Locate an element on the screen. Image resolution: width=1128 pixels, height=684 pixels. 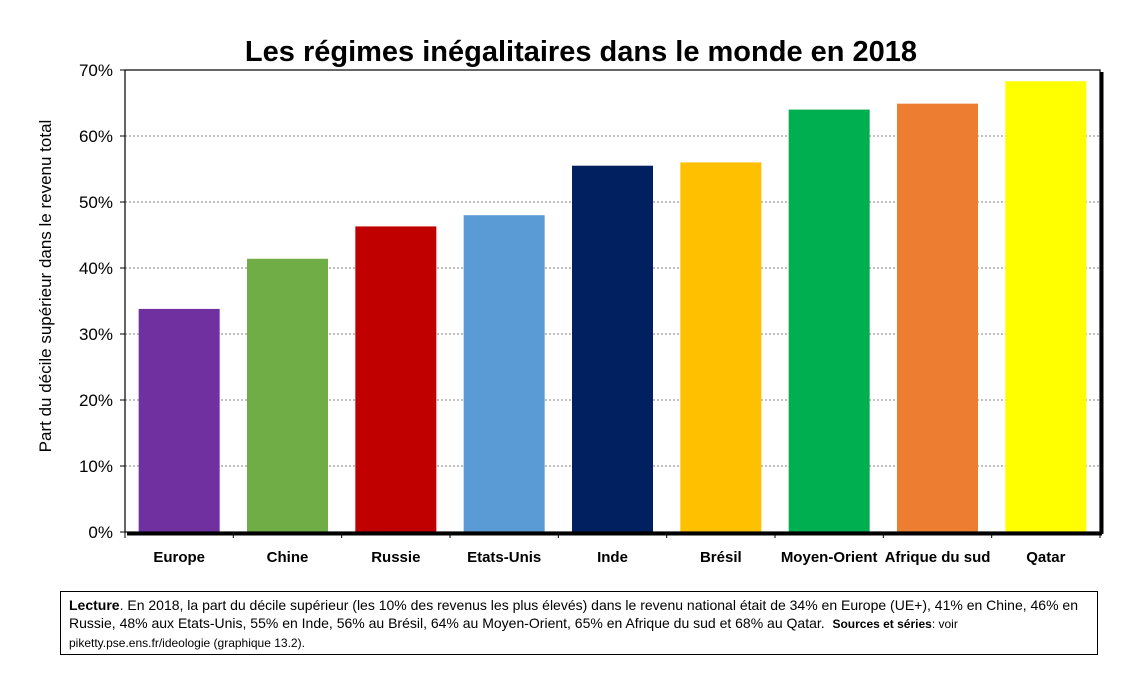
note-lead: Lecture is located at coordinates (94, 605).